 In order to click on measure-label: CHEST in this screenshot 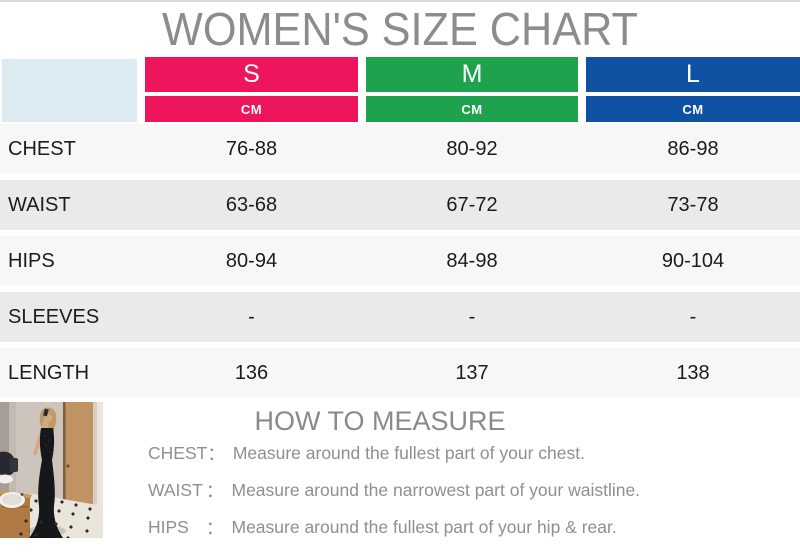, I will do `click(178, 452)`.